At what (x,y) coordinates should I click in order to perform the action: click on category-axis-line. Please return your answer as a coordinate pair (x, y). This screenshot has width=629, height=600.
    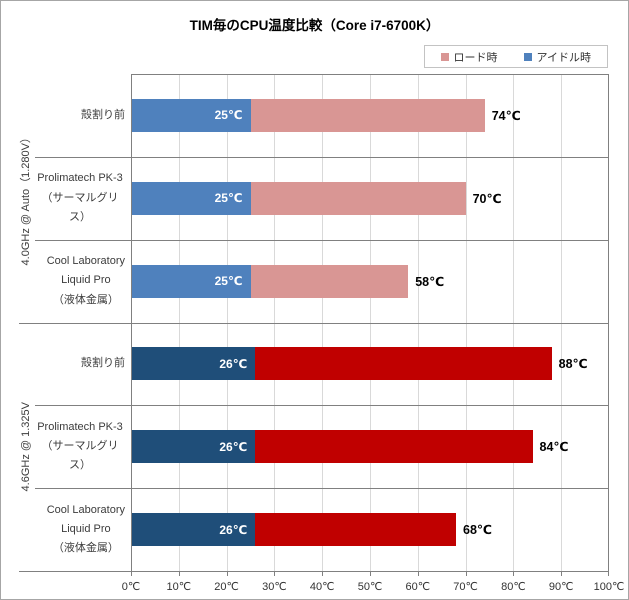
    Looking at the image, I should click on (314, 571).